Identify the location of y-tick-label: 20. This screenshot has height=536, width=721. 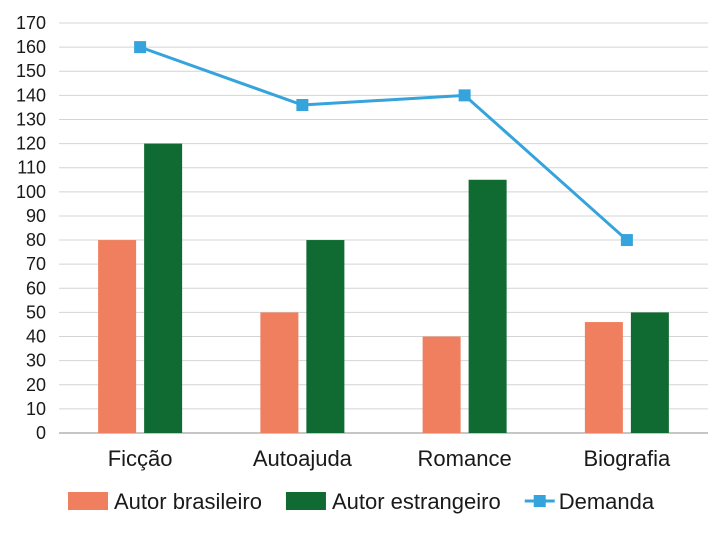
(36, 385).